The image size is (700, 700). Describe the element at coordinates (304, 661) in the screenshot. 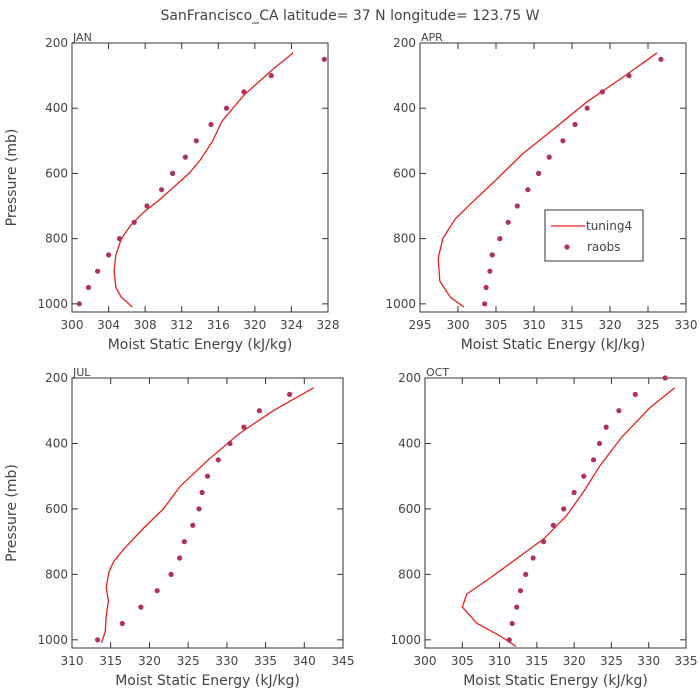

I see `x-tick-label: 340` at that location.